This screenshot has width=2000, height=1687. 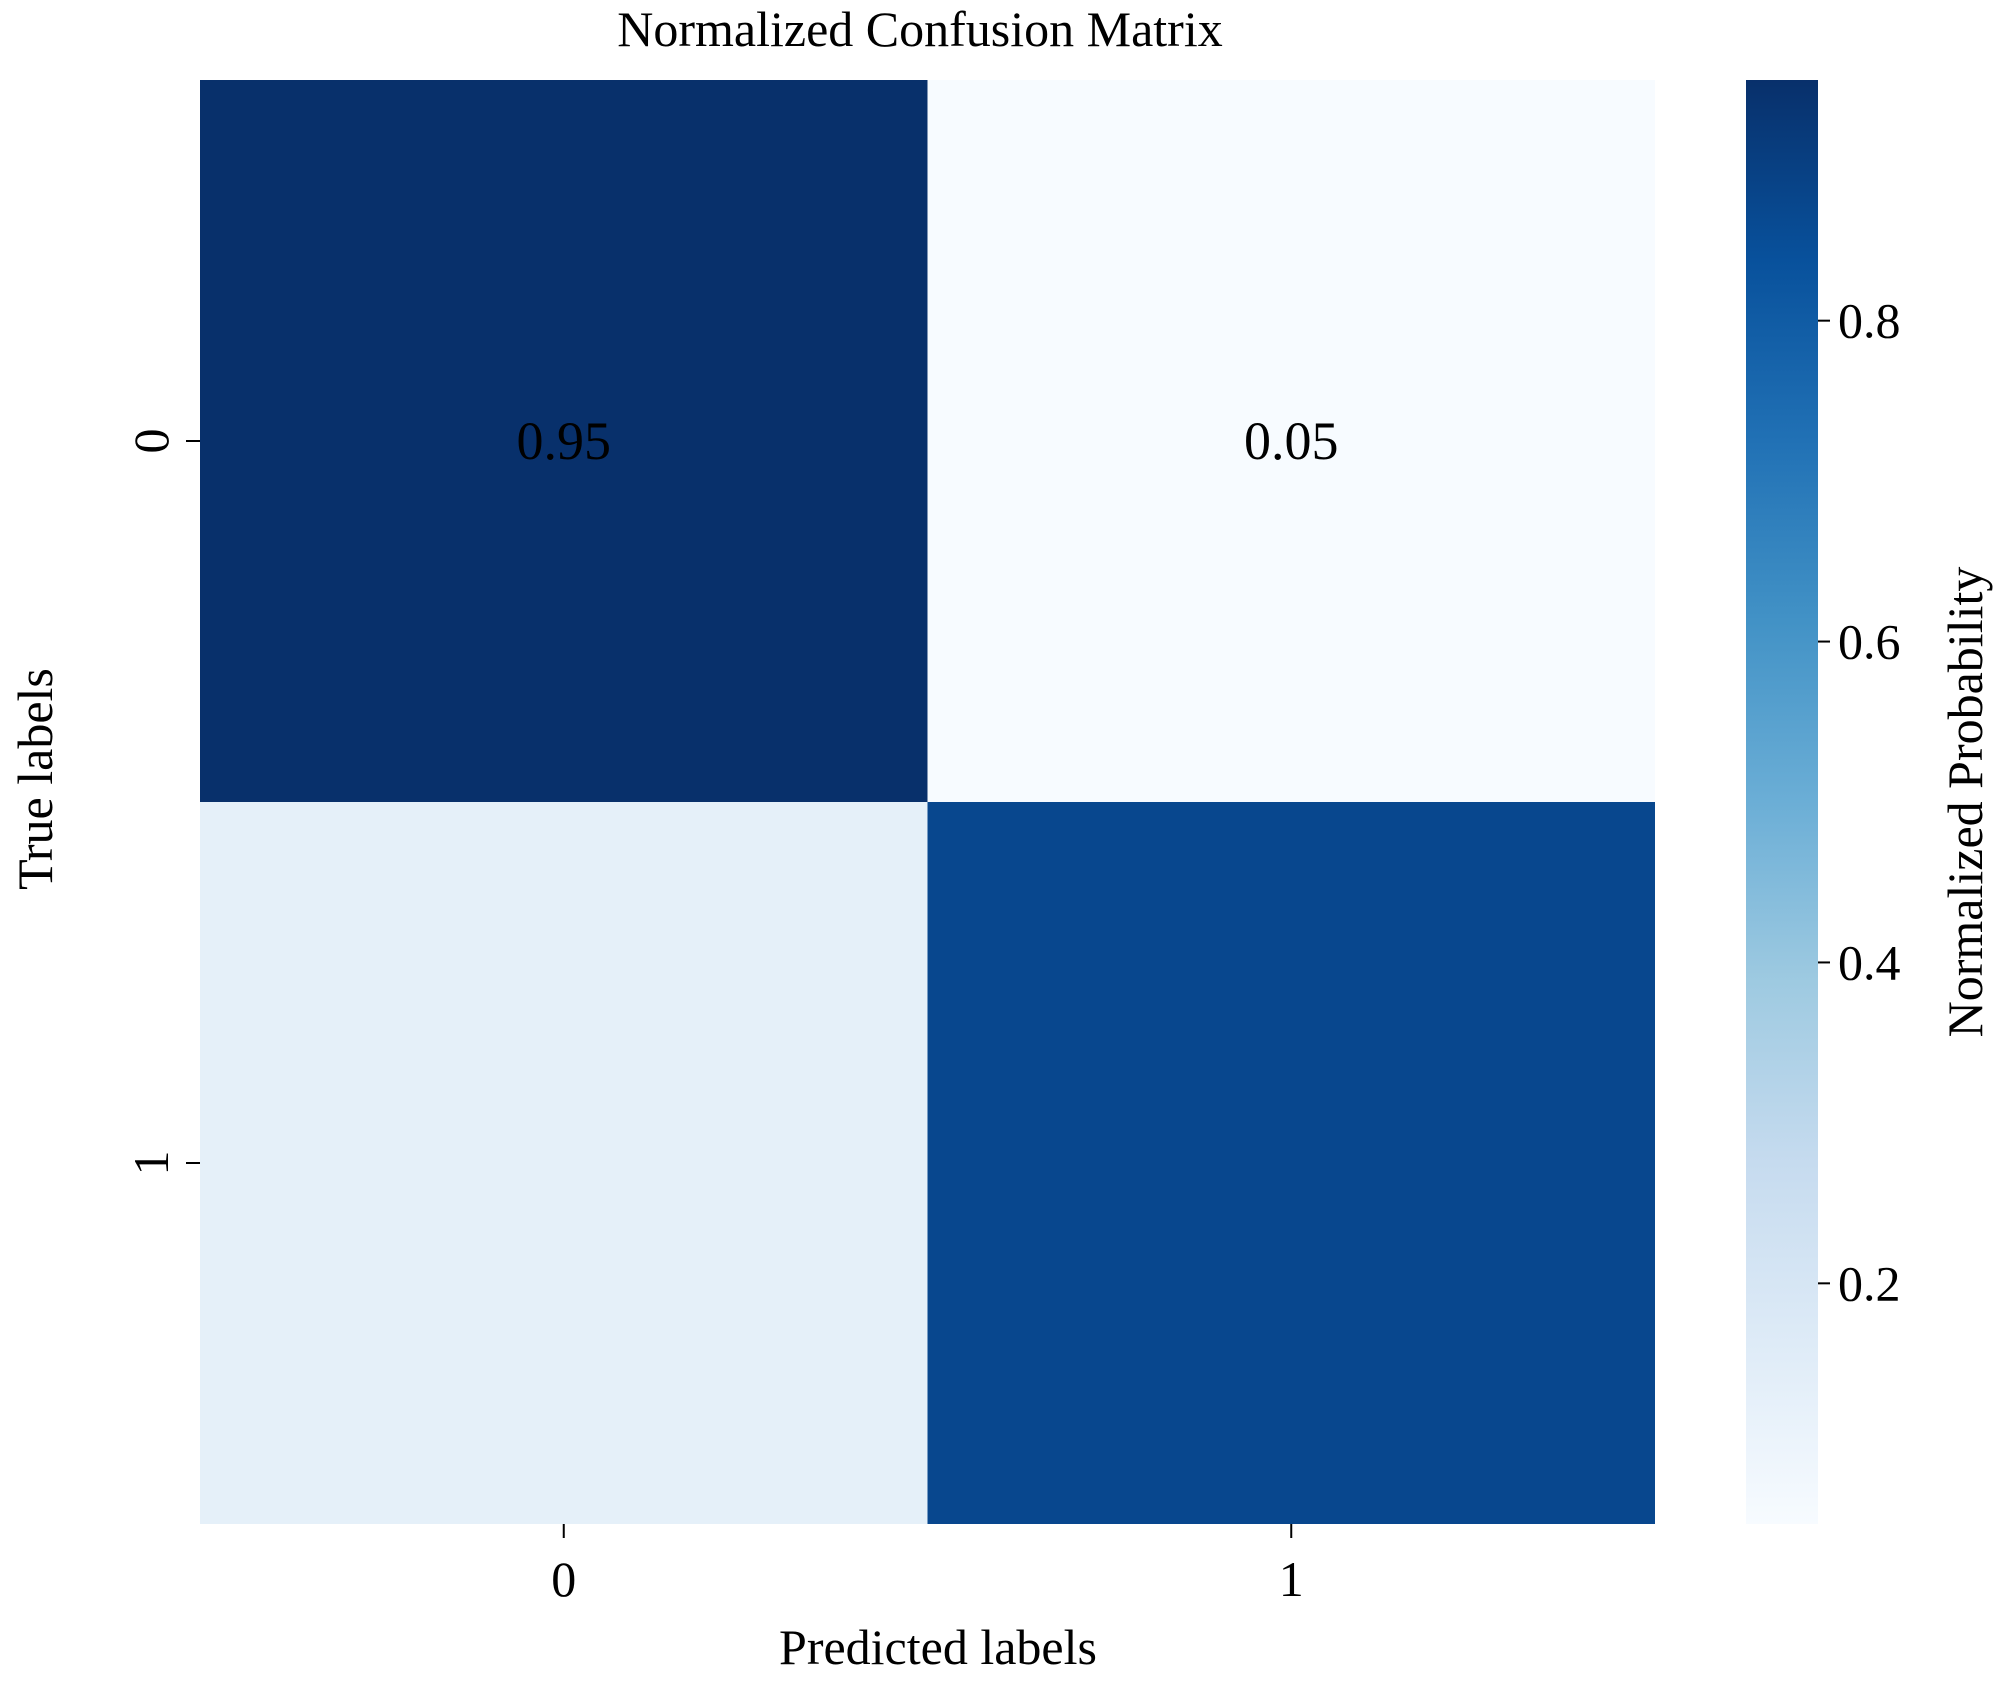 I want to click on colorbar-tick-label-2: 0.6, so click(x=1869, y=642).